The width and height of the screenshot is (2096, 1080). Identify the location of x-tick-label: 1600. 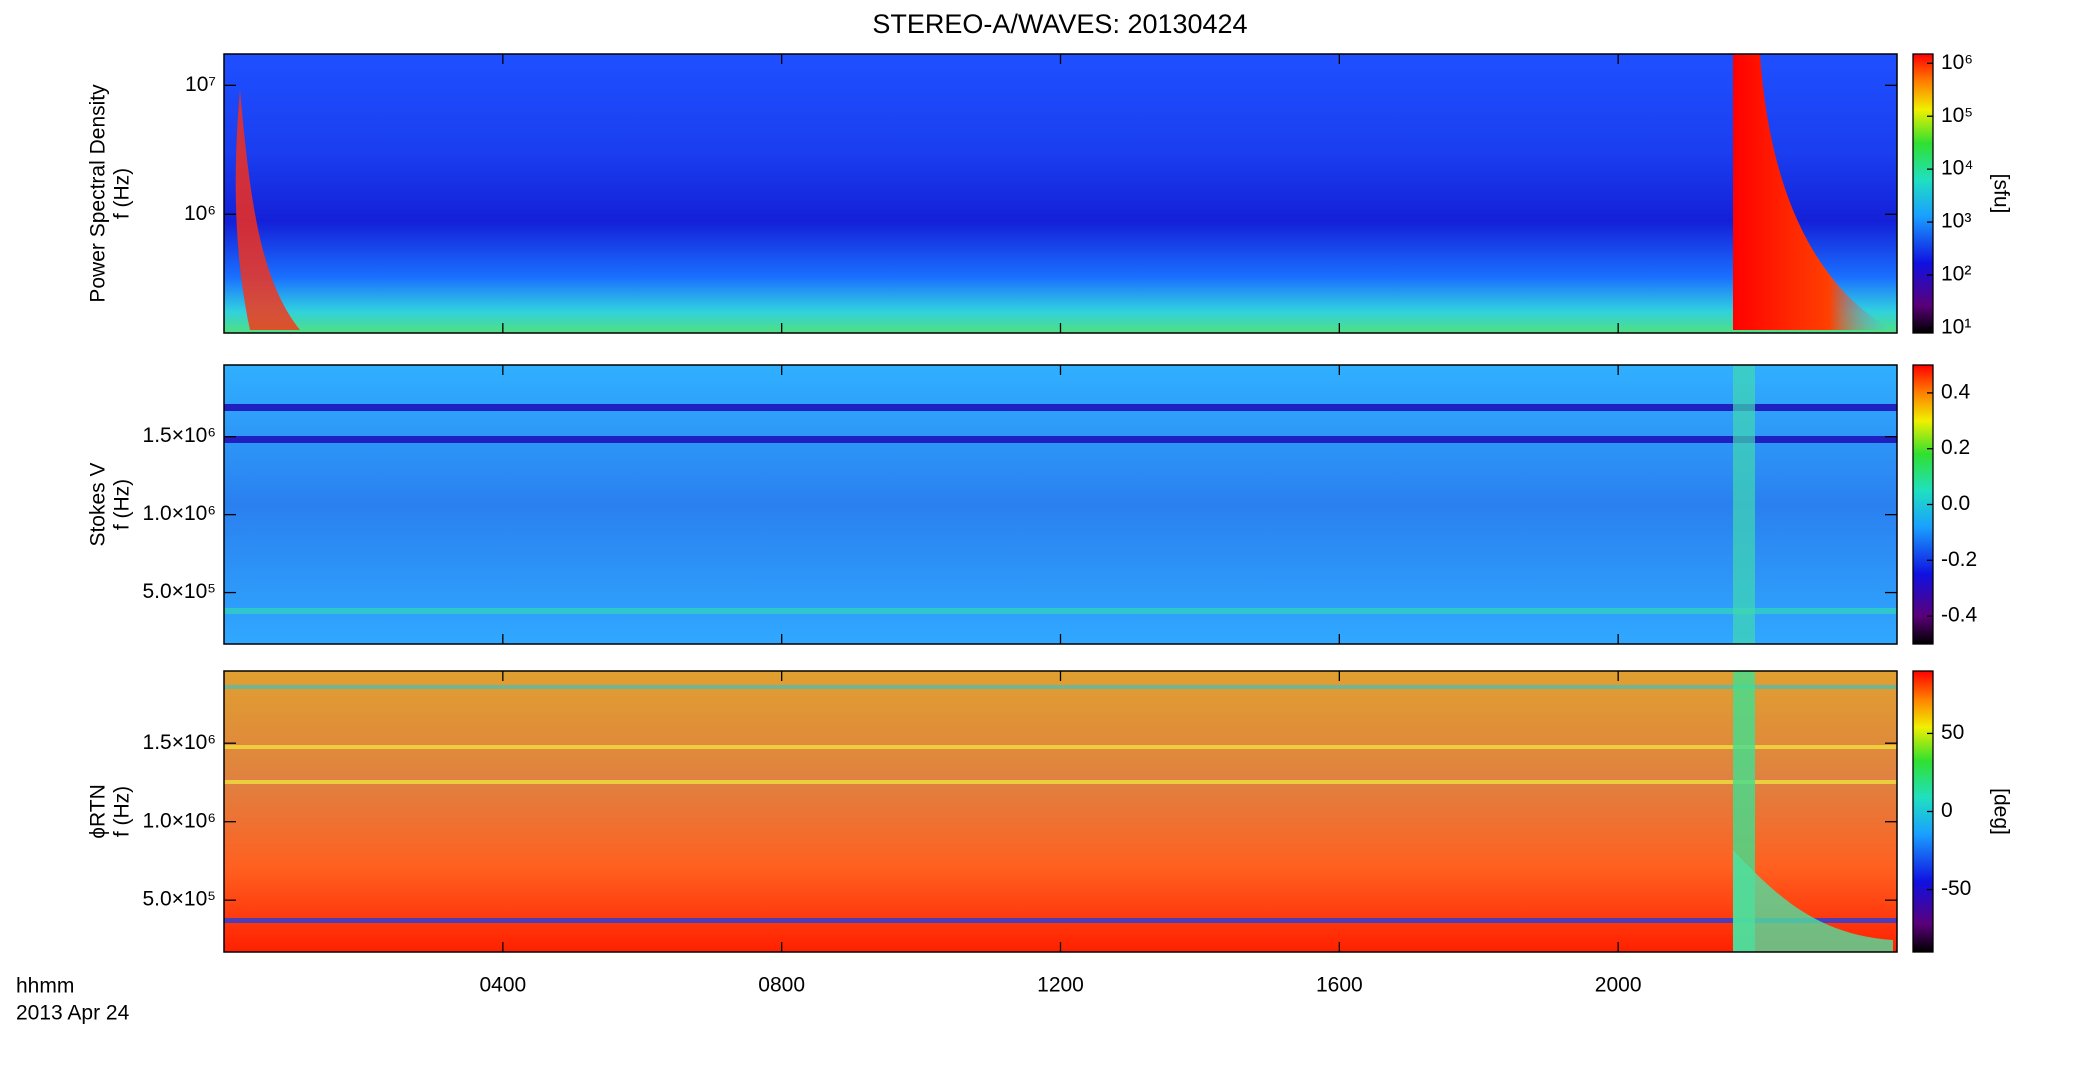
(1339, 985).